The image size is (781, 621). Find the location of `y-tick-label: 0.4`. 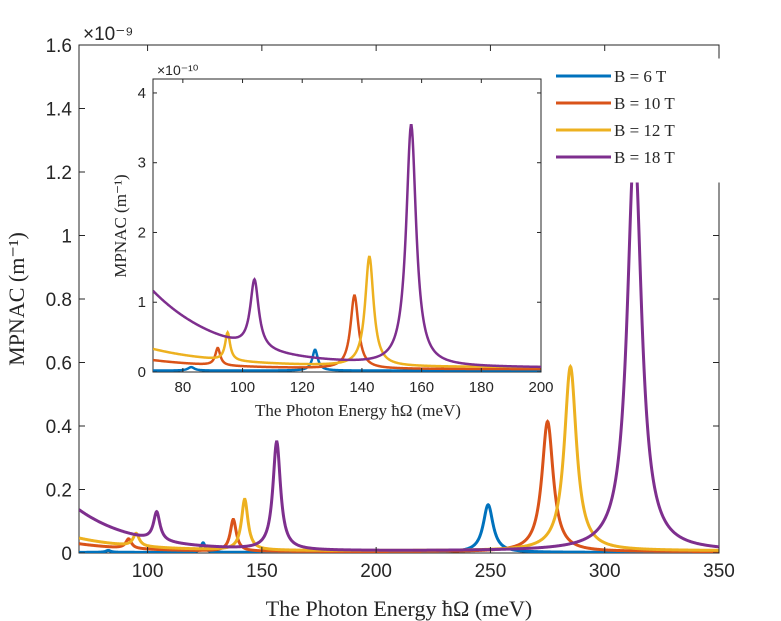

y-tick-label: 0.4 is located at coordinates (59, 427).